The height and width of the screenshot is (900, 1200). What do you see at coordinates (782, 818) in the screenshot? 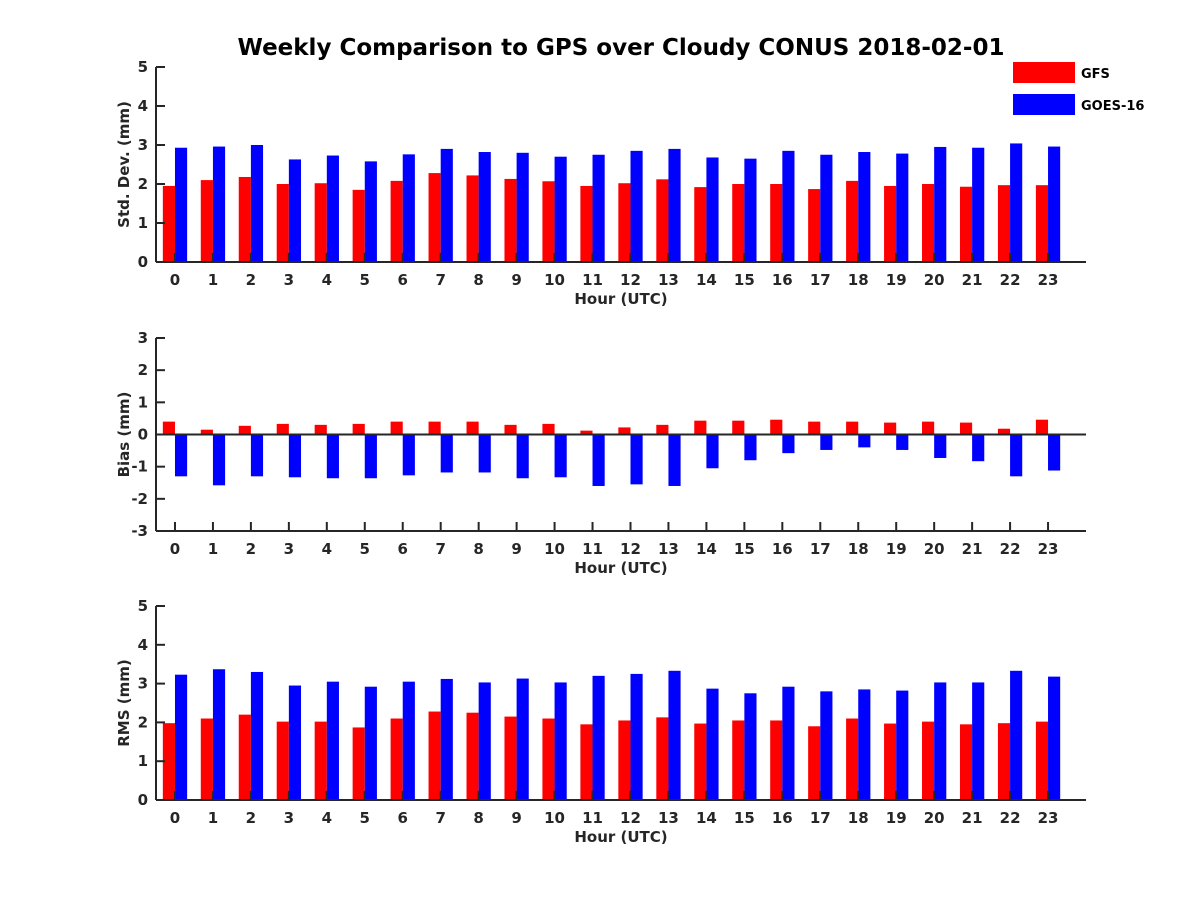
I see `x-tick-label: 16` at bounding box center [782, 818].